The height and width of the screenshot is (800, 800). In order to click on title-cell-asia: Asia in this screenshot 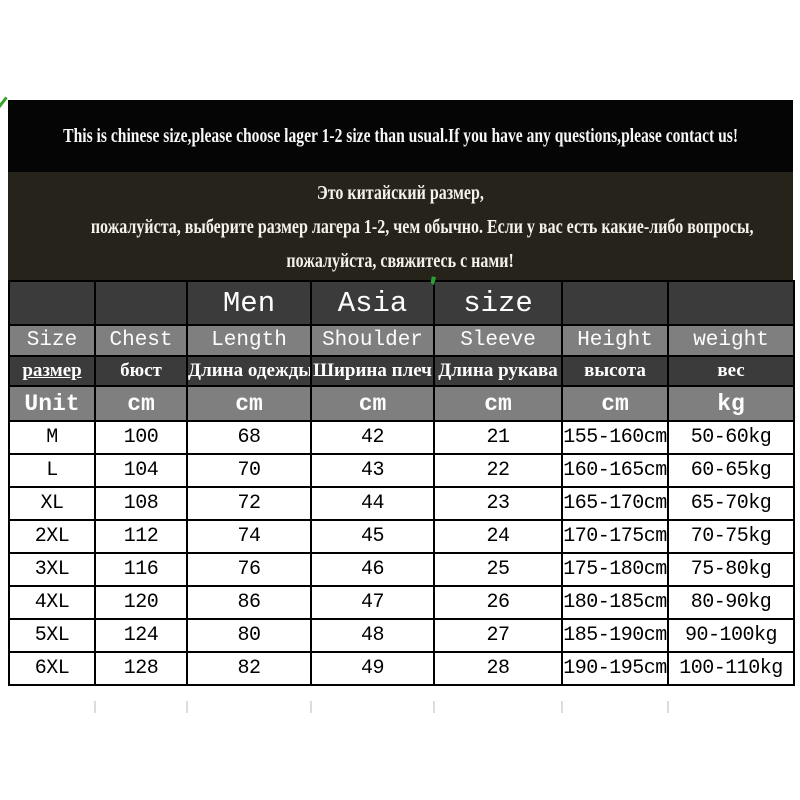, I will do `click(372, 303)`.